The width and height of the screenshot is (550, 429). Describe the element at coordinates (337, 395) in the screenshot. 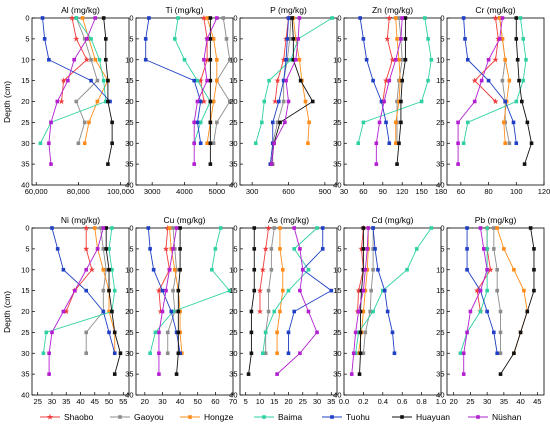

I see `y-tick-label: 40` at that location.